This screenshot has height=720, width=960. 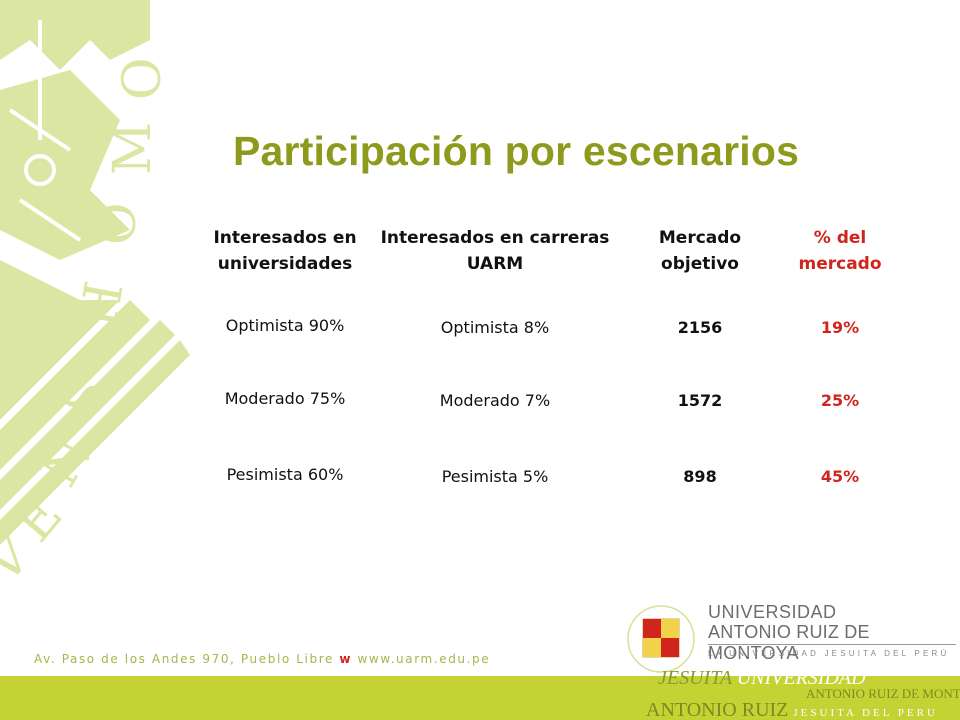 I want to click on address-street: Av. Paso de los Andes 970, Pueblo Libre, so click(x=184, y=659).